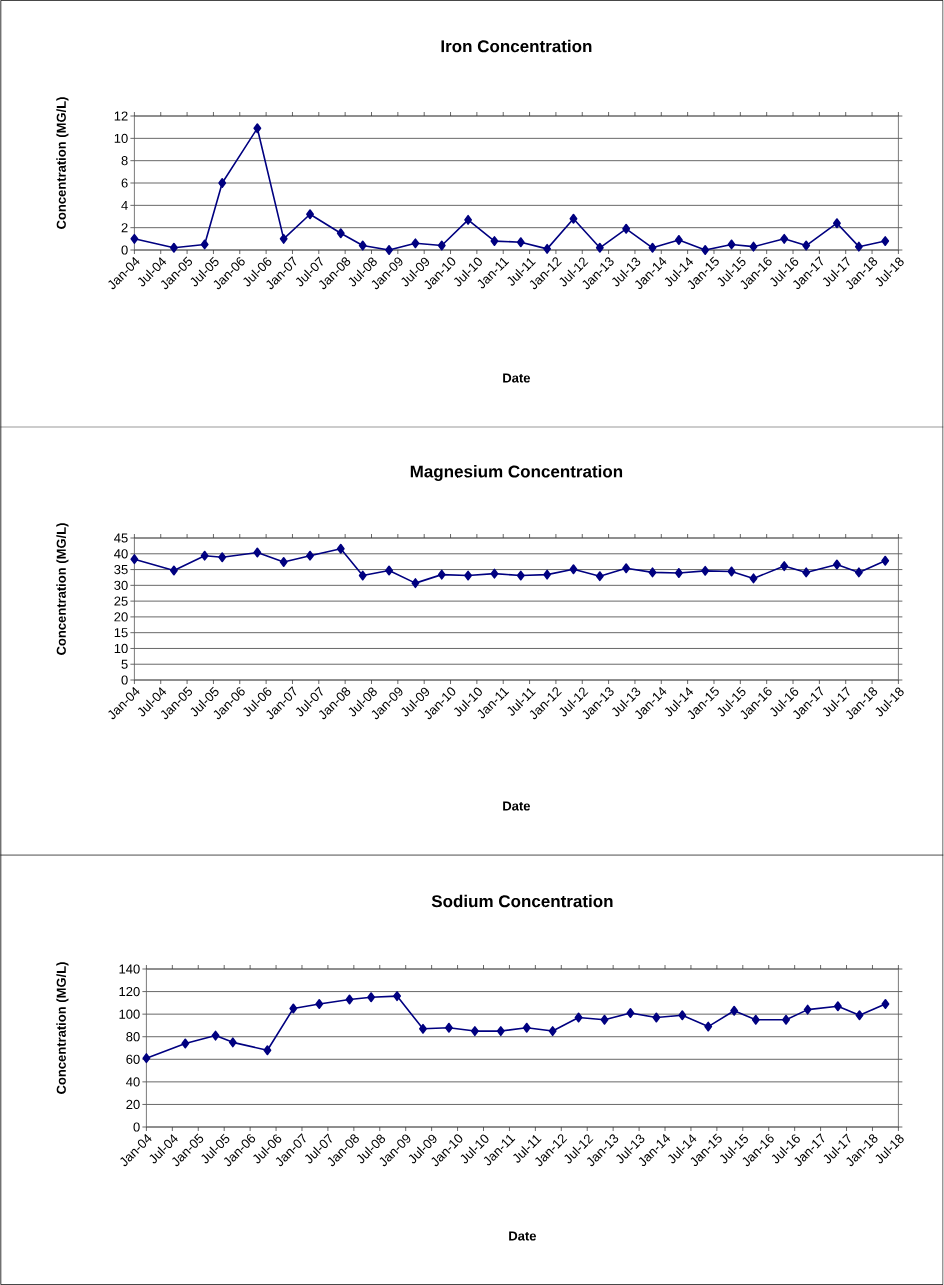 This screenshot has height=1285, width=944. Describe the element at coordinates (516, 473) in the screenshot. I see `chart-title: Magnesium Concentration` at that location.